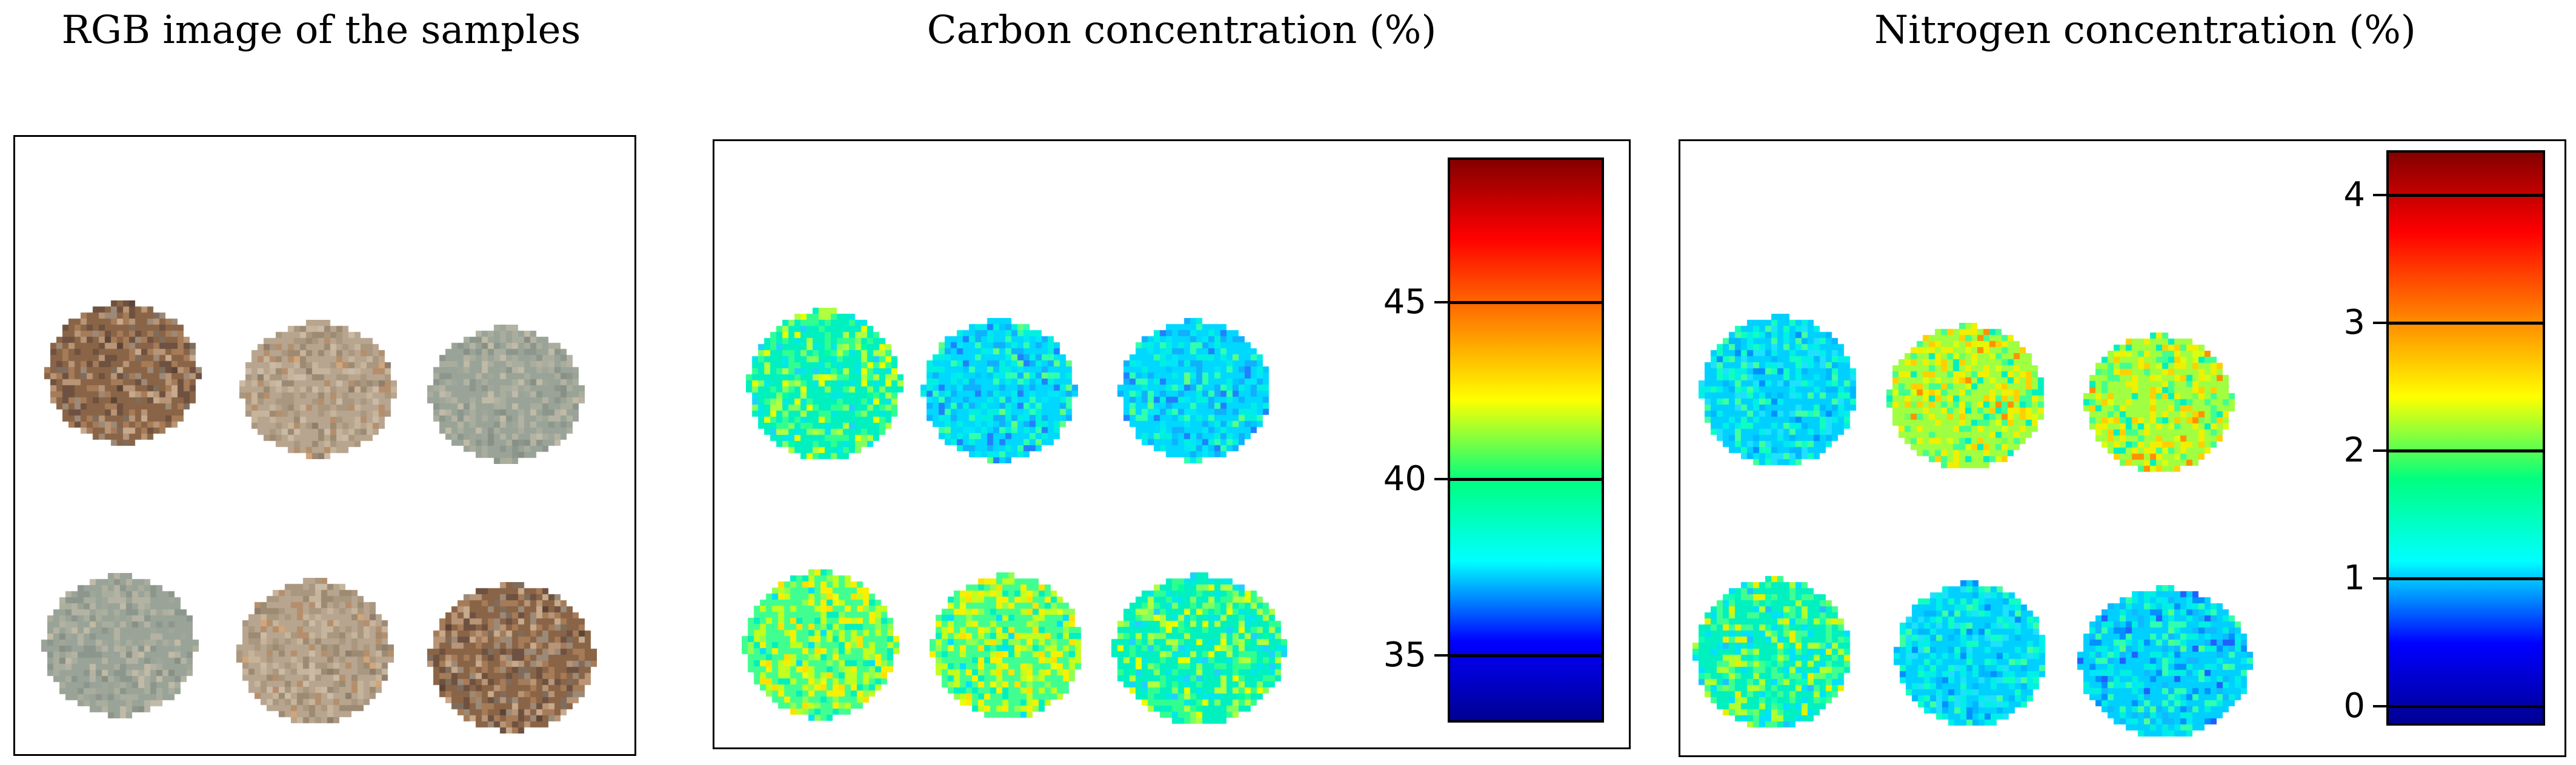  I want to click on rgb-panel-title: RGB image of the samples, so click(321, 30).